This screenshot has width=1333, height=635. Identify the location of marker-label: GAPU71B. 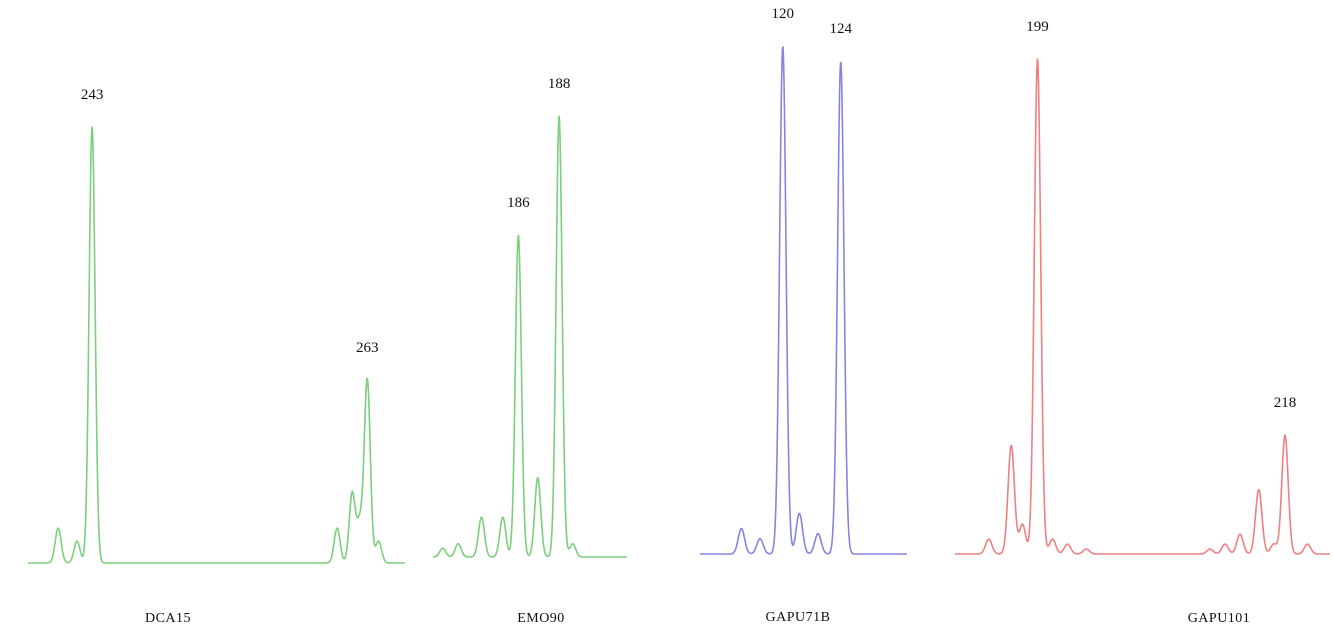
(798, 617).